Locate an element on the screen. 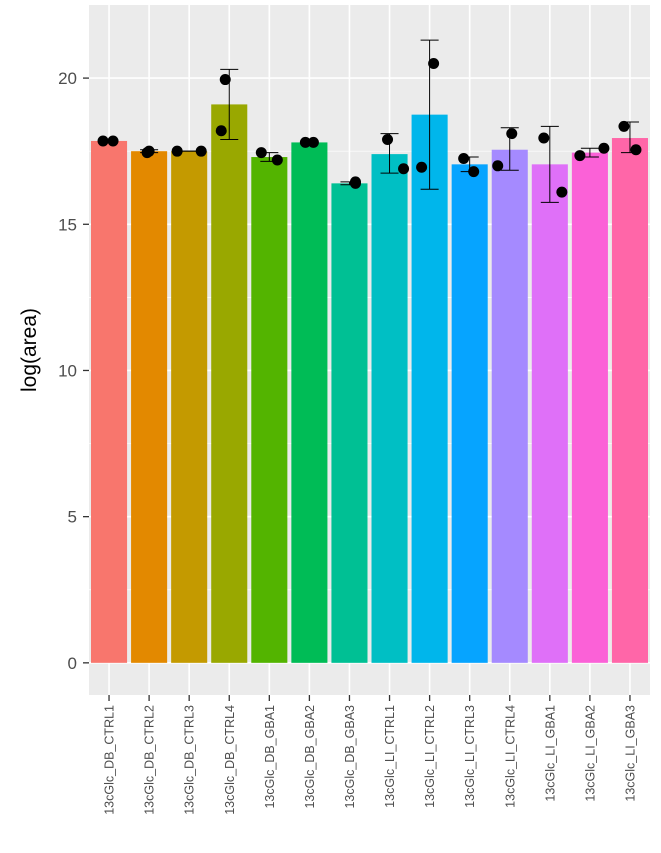 Image resolution: width=661 pixels, height=853 pixels. y-axis: 0 5 10 15 20 is located at coordinates (73, 371).